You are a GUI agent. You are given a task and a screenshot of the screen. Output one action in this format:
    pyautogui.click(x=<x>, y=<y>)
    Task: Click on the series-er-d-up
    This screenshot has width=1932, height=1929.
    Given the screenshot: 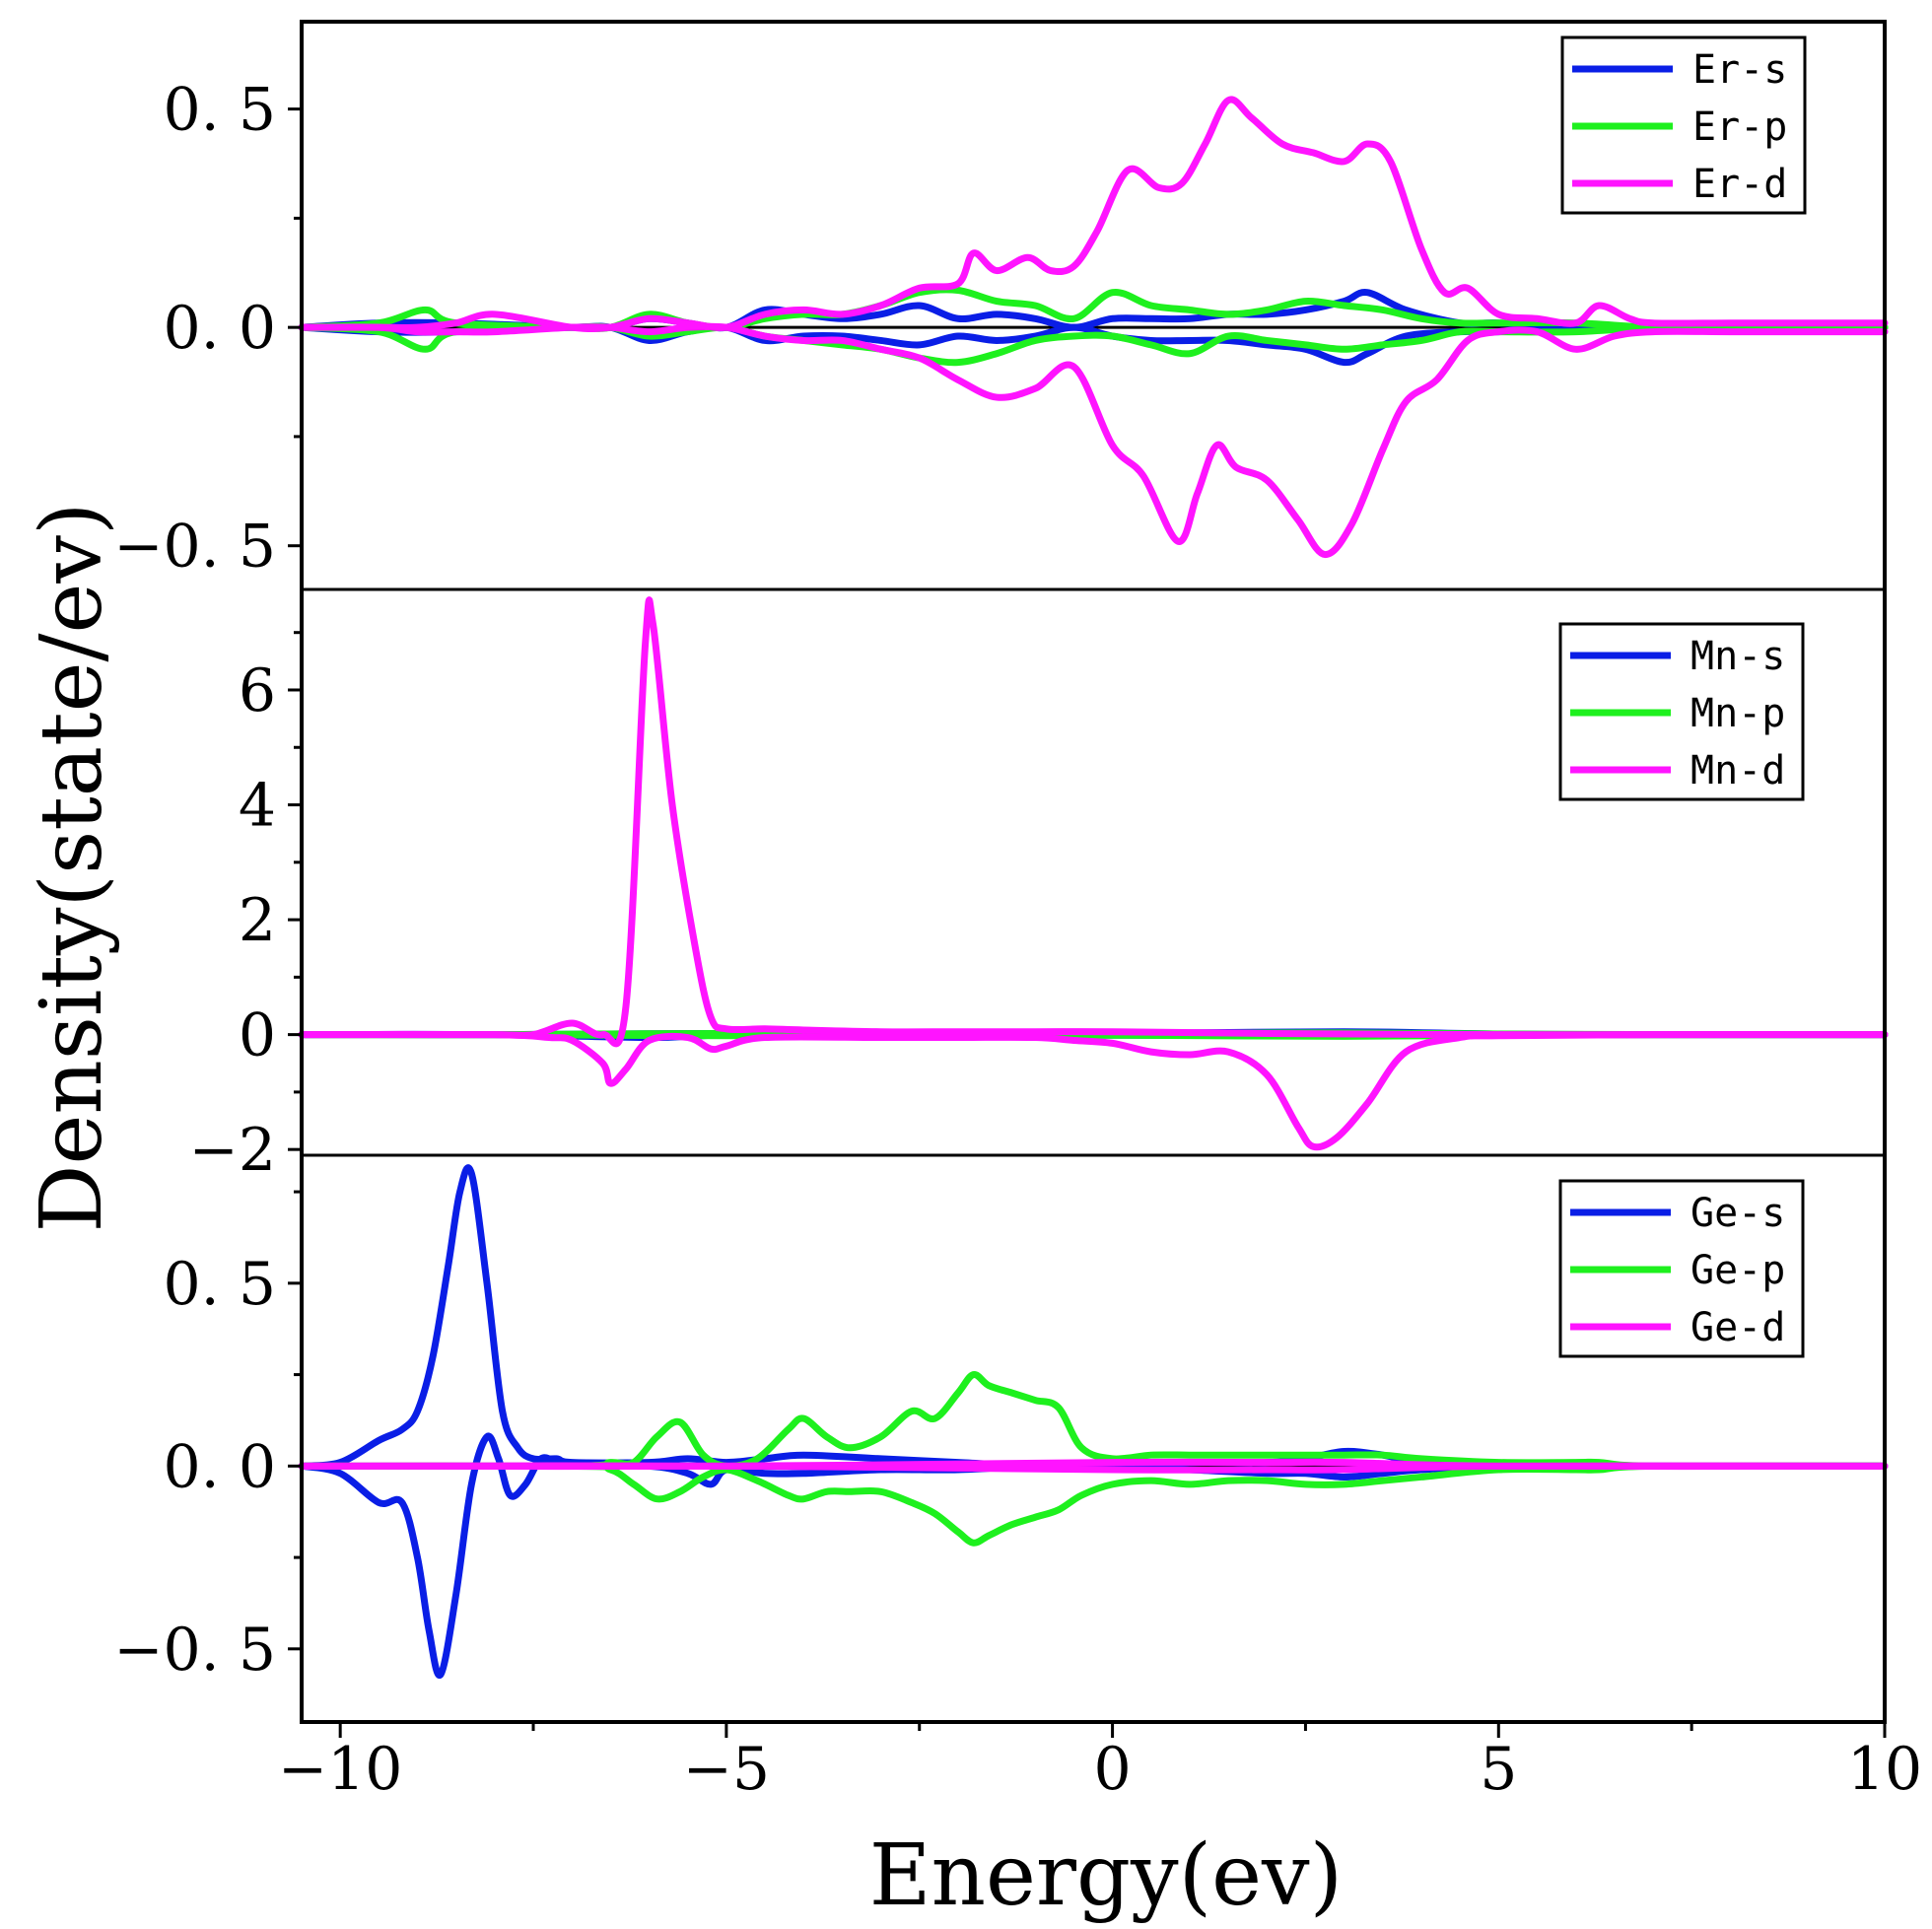 What is the action you would take?
    pyautogui.click(x=1093, y=214)
    